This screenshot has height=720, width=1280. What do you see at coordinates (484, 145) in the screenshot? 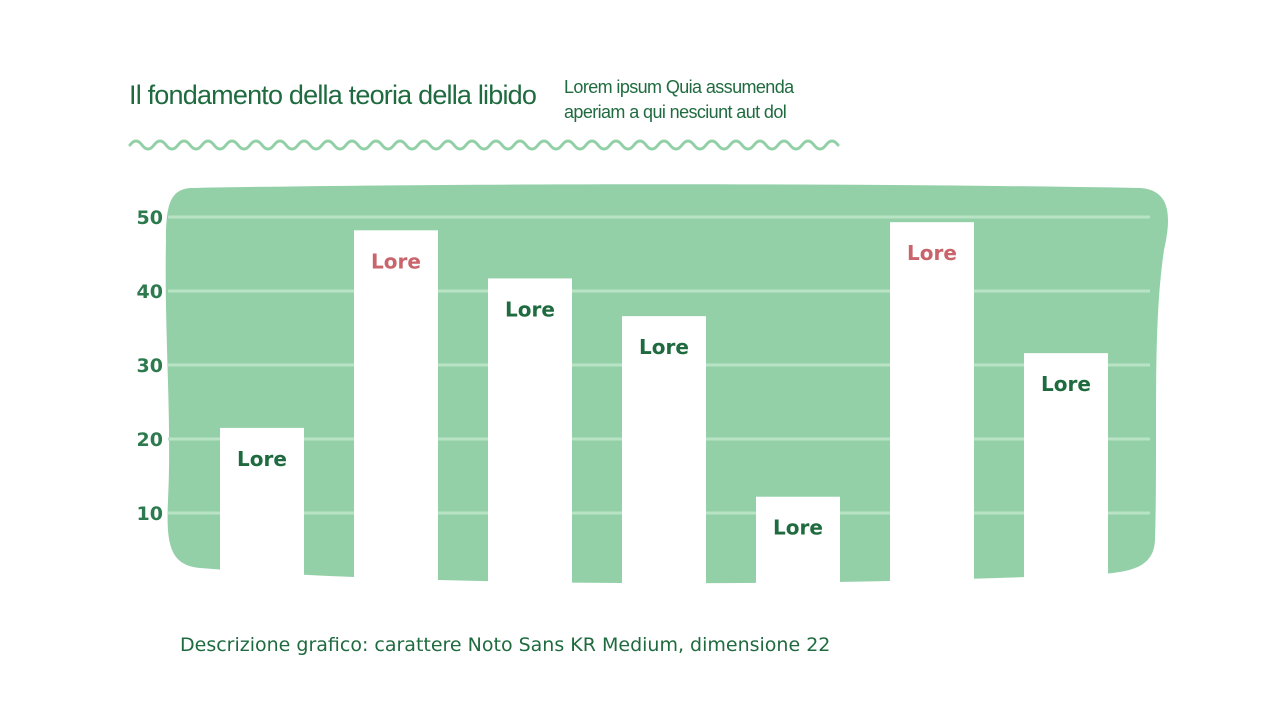
I see `wavy-divider` at bounding box center [484, 145].